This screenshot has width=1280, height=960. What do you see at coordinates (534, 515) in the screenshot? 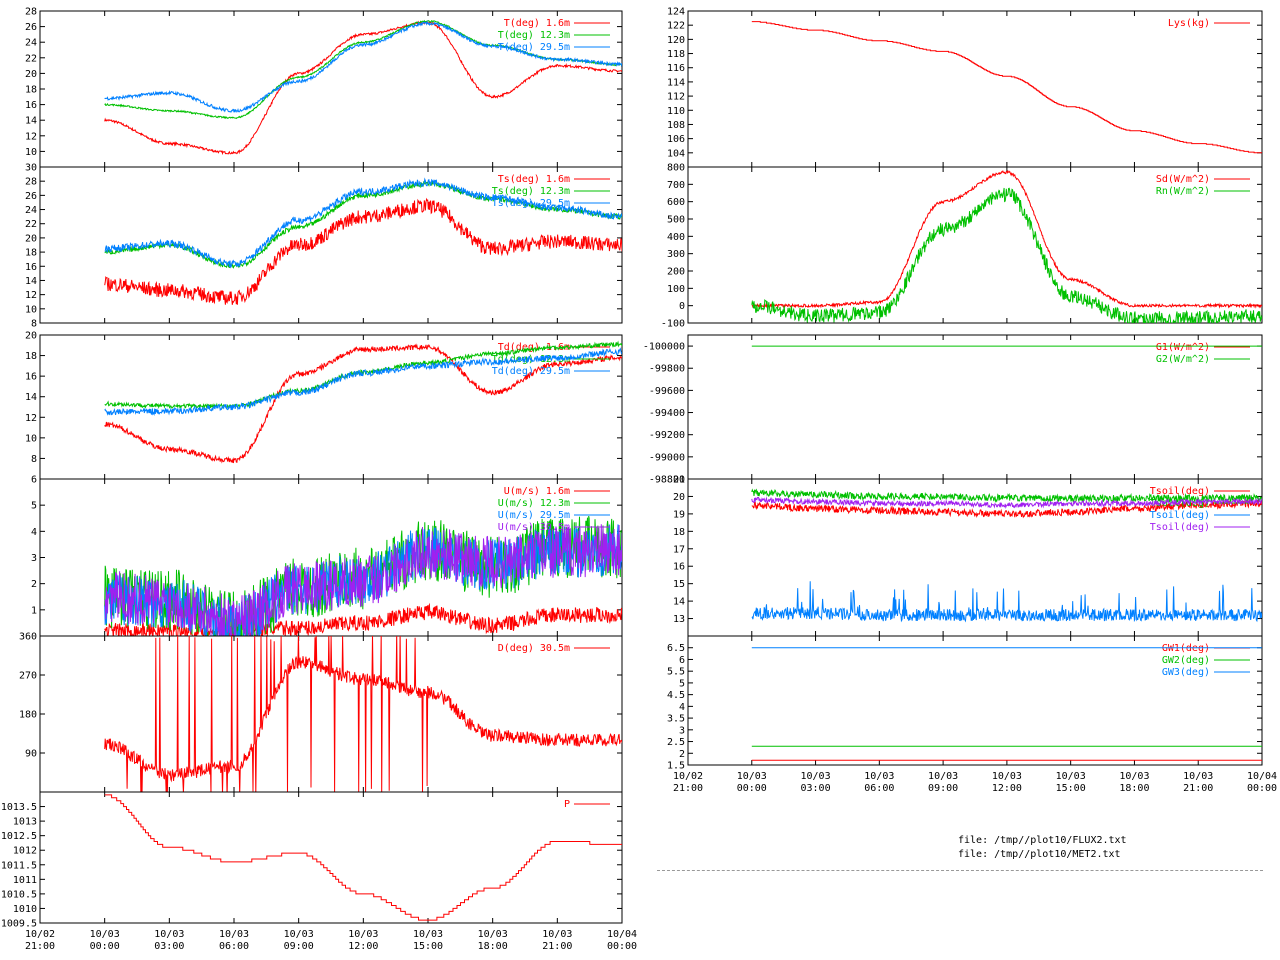
I see `legend-label: U(m/s) 29.5m` at bounding box center [534, 515].